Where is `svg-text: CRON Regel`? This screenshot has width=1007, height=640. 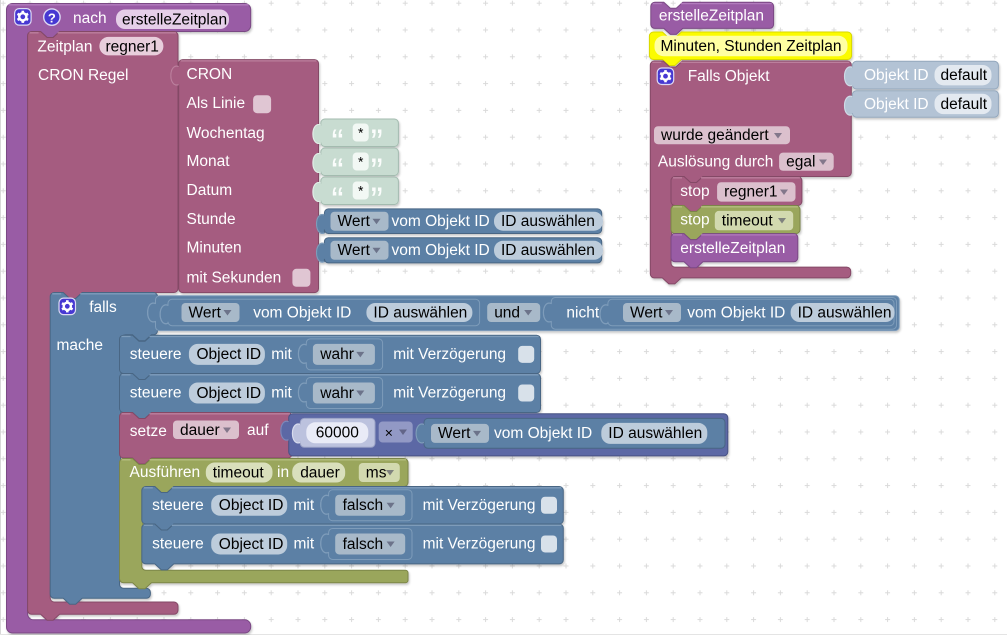
svg-text: CRON Regel is located at coordinates (83, 75).